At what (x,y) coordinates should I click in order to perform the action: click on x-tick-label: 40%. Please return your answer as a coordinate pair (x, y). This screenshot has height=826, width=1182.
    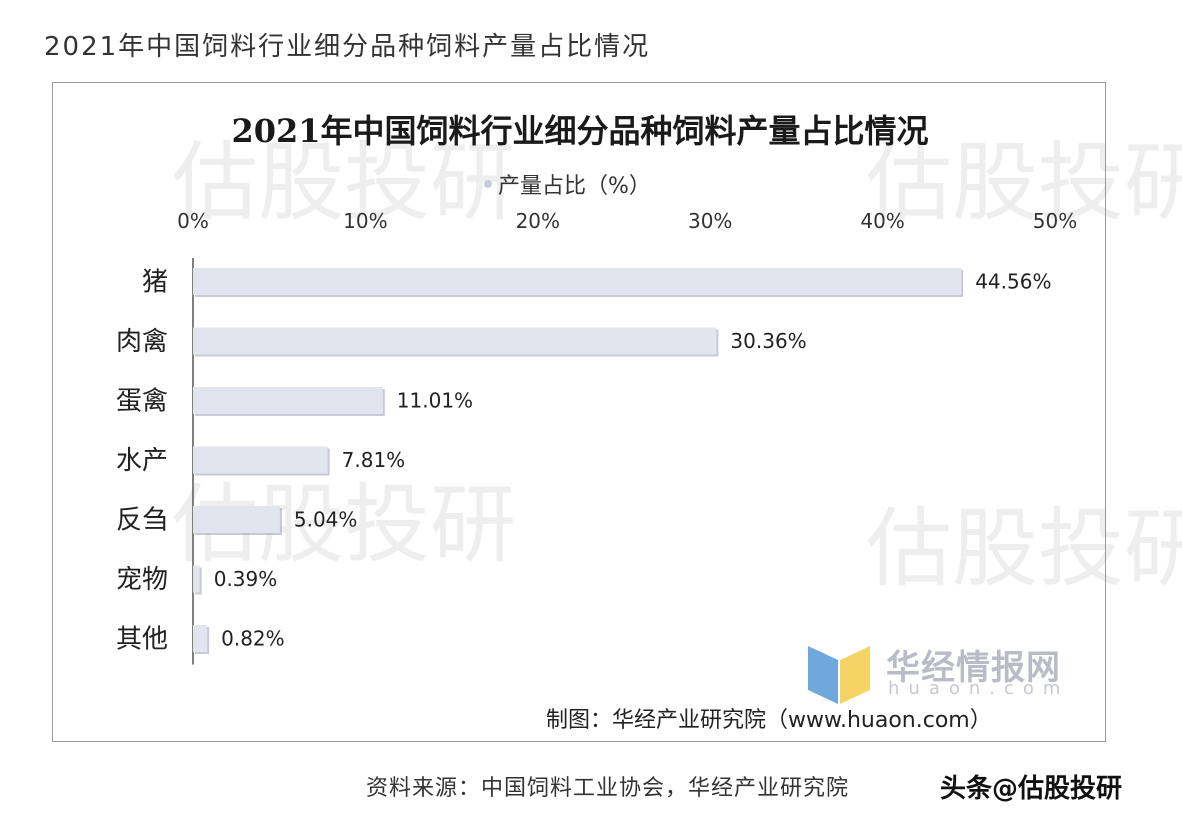
    Looking at the image, I should click on (882, 221).